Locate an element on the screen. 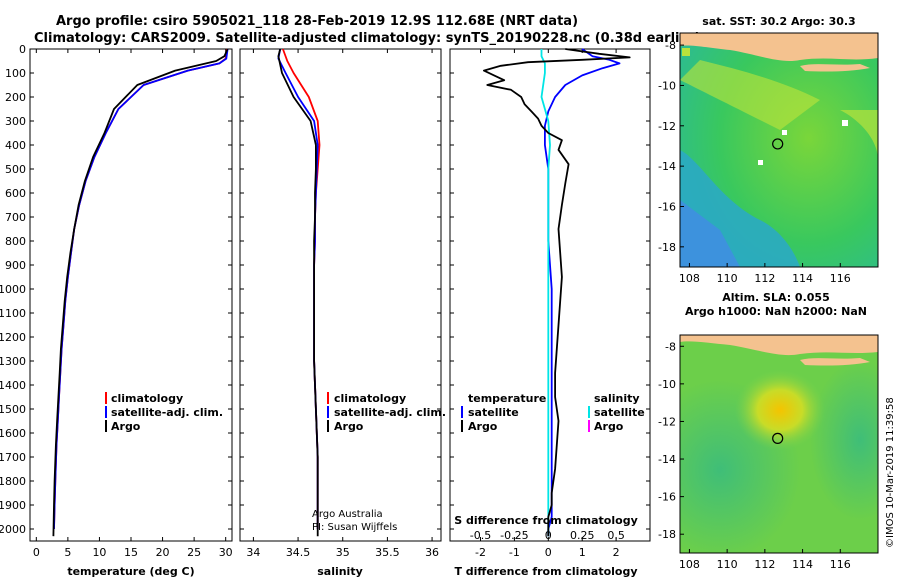  x-tick-label: 5 is located at coordinates (67, 552).